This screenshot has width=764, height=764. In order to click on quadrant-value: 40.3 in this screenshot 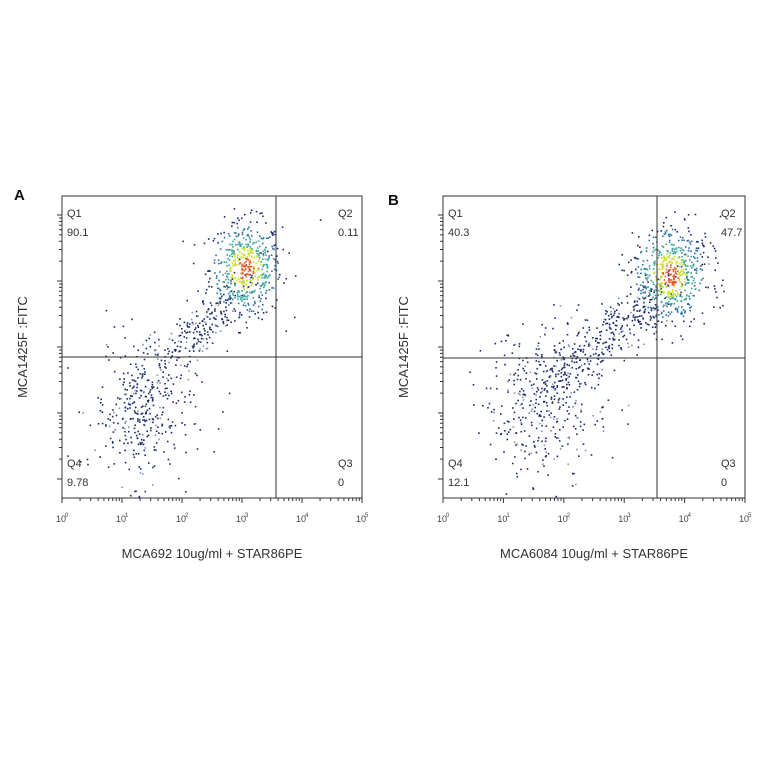, I will do `click(458, 233)`.